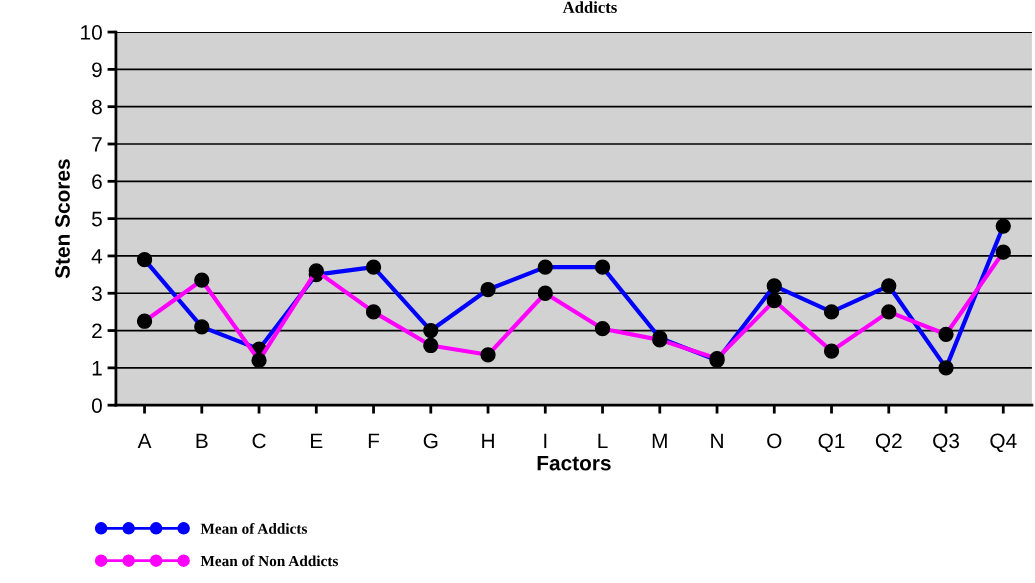 The height and width of the screenshot is (583, 1035). What do you see at coordinates (97, 331) in the screenshot?
I see `y-tick-label: 2` at bounding box center [97, 331].